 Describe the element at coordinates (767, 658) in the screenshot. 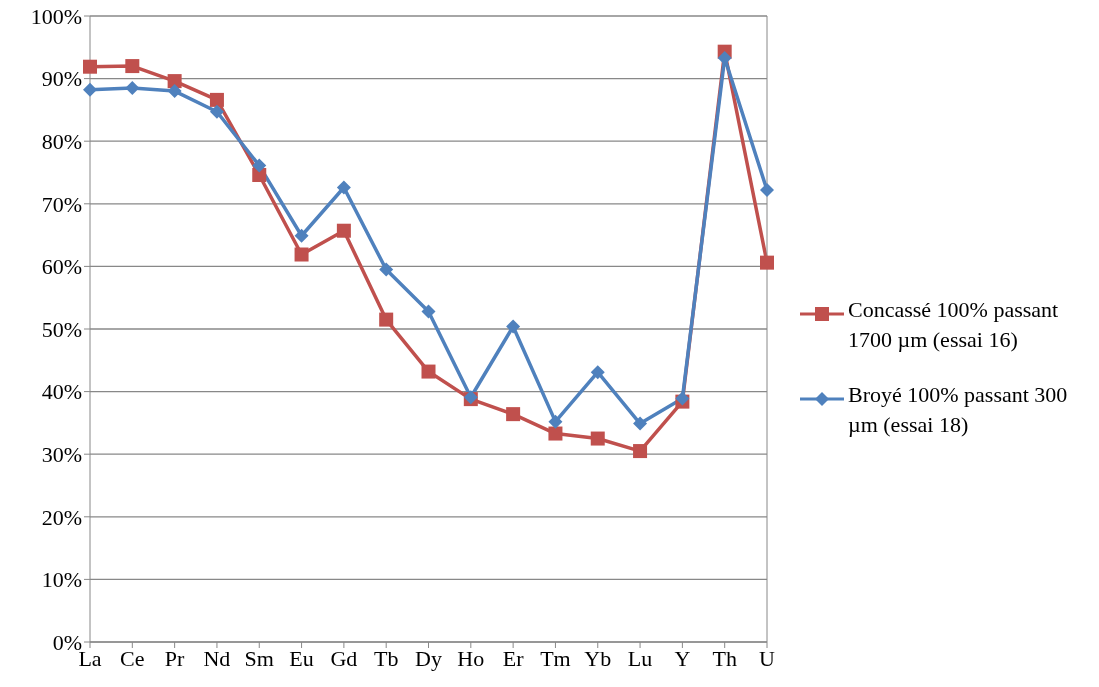

I see `x-tick-label: U` at that location.